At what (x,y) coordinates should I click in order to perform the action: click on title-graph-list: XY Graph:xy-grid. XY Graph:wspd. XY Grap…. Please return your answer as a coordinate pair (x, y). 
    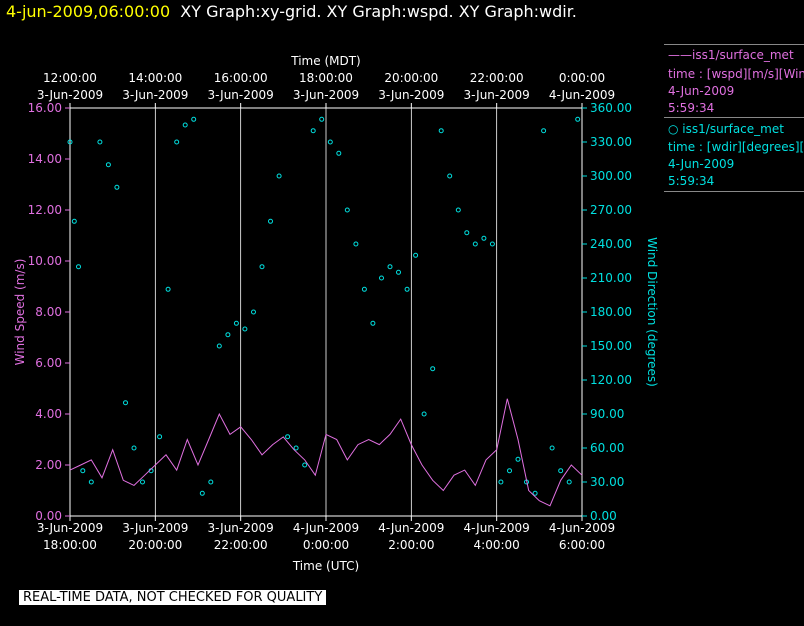
    Looking at the image, I should click on (378, 11).